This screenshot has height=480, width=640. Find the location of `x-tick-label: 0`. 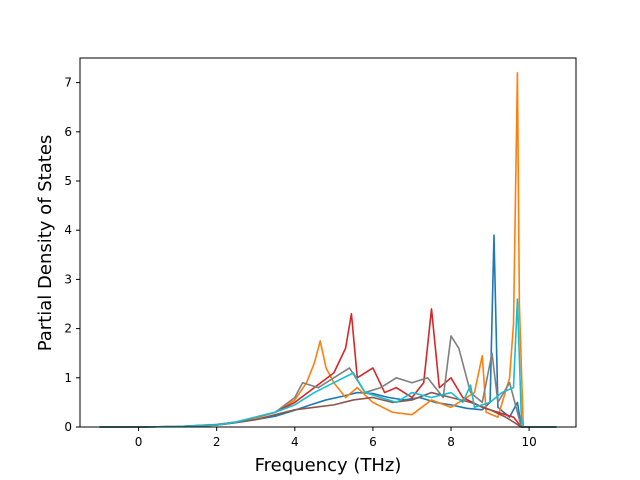

x-tick-label: 0 is located at coordinates (139, 442).